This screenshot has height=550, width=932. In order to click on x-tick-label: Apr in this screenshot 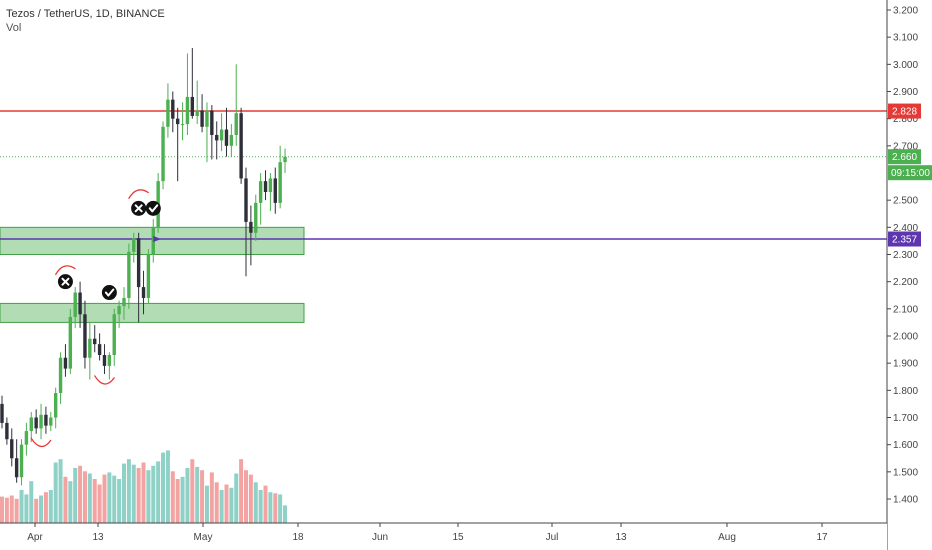, I will do `click(35, 537)`.